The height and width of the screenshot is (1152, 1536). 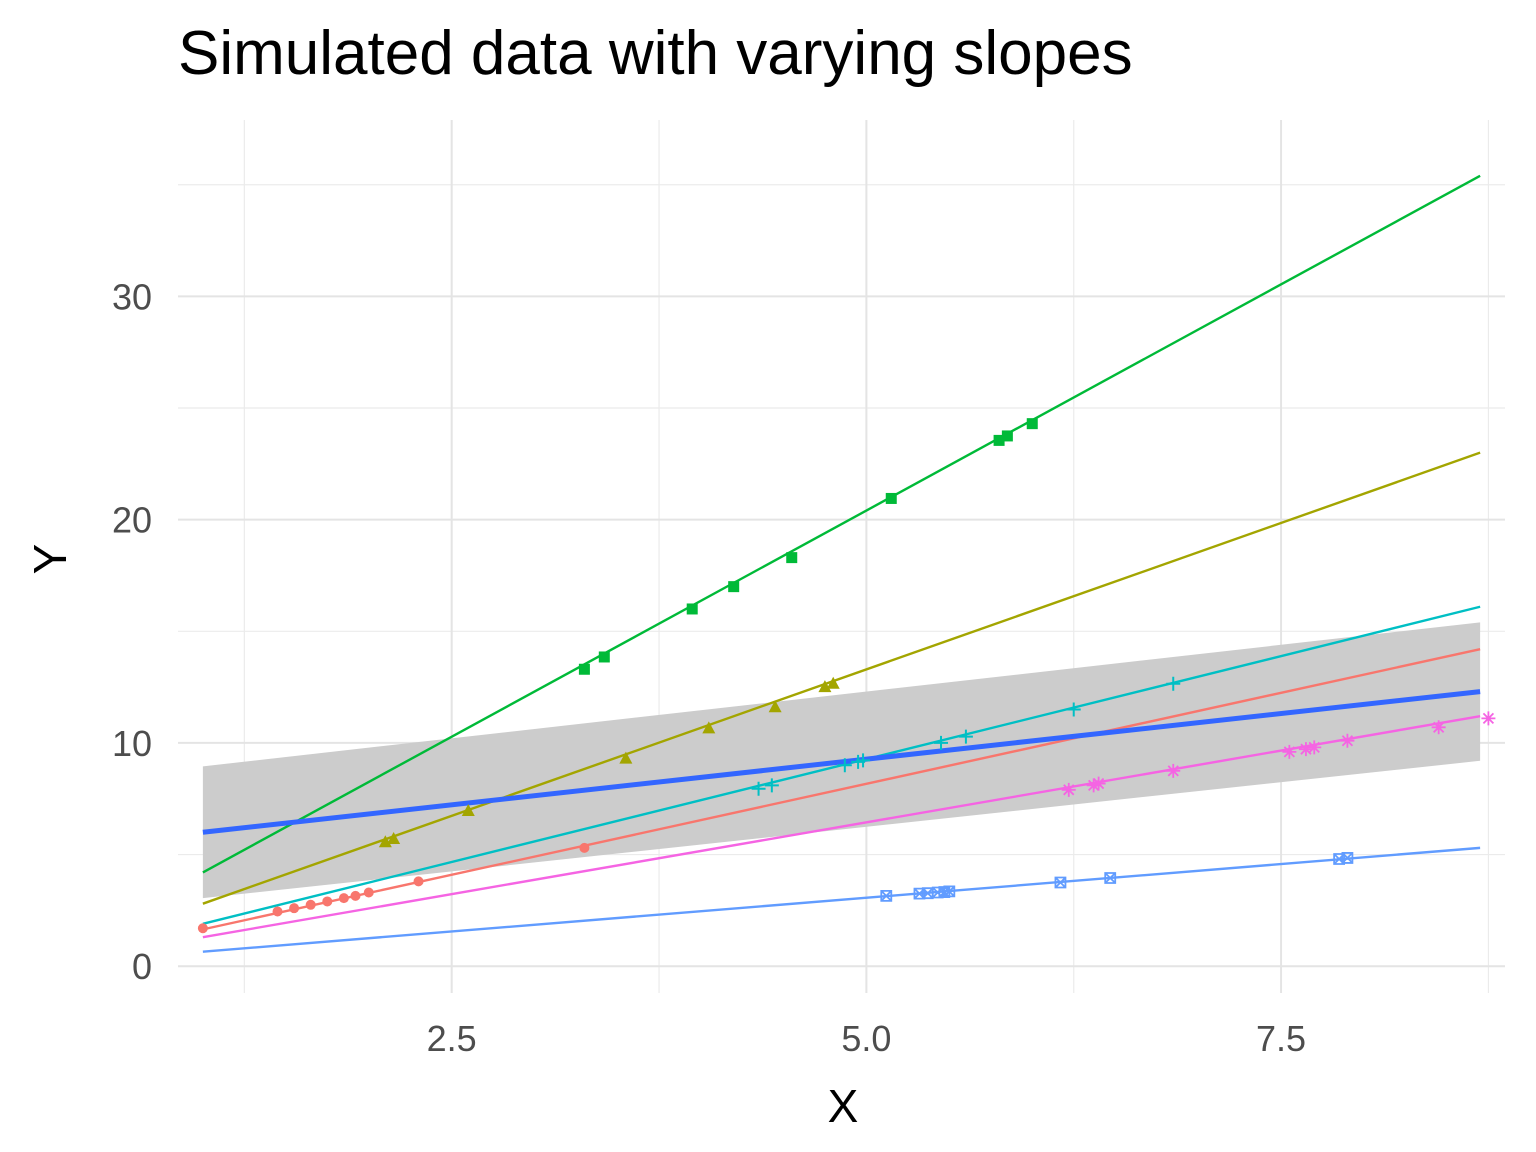 I want to click on y-tick-label: 30, so click(x=132, y=296).